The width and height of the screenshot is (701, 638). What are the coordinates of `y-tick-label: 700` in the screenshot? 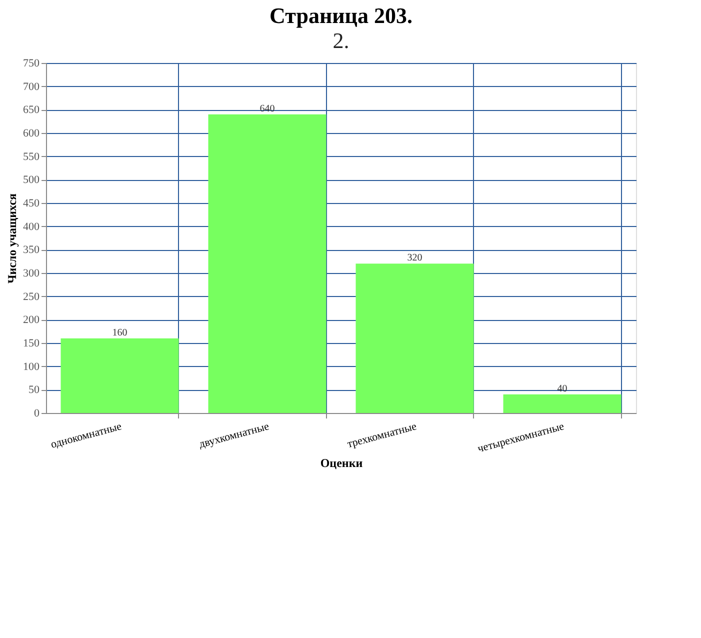 It's located at (31, 86).